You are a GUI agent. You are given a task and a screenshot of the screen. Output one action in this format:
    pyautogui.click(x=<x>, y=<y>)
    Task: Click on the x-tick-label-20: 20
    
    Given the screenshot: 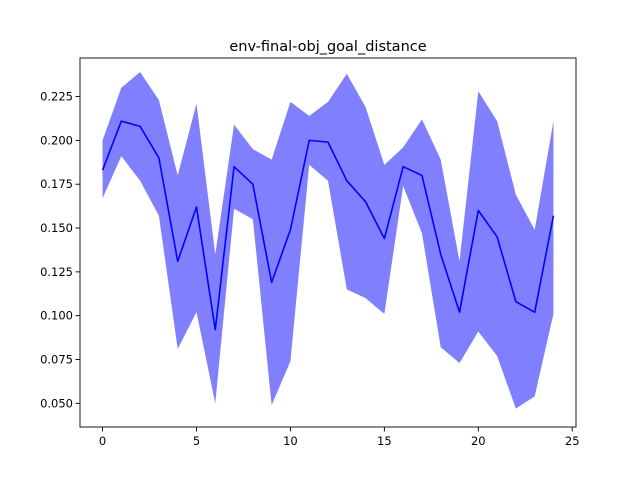 What is the action you would take?
    pyautogui.click(x=478, y=441)
    